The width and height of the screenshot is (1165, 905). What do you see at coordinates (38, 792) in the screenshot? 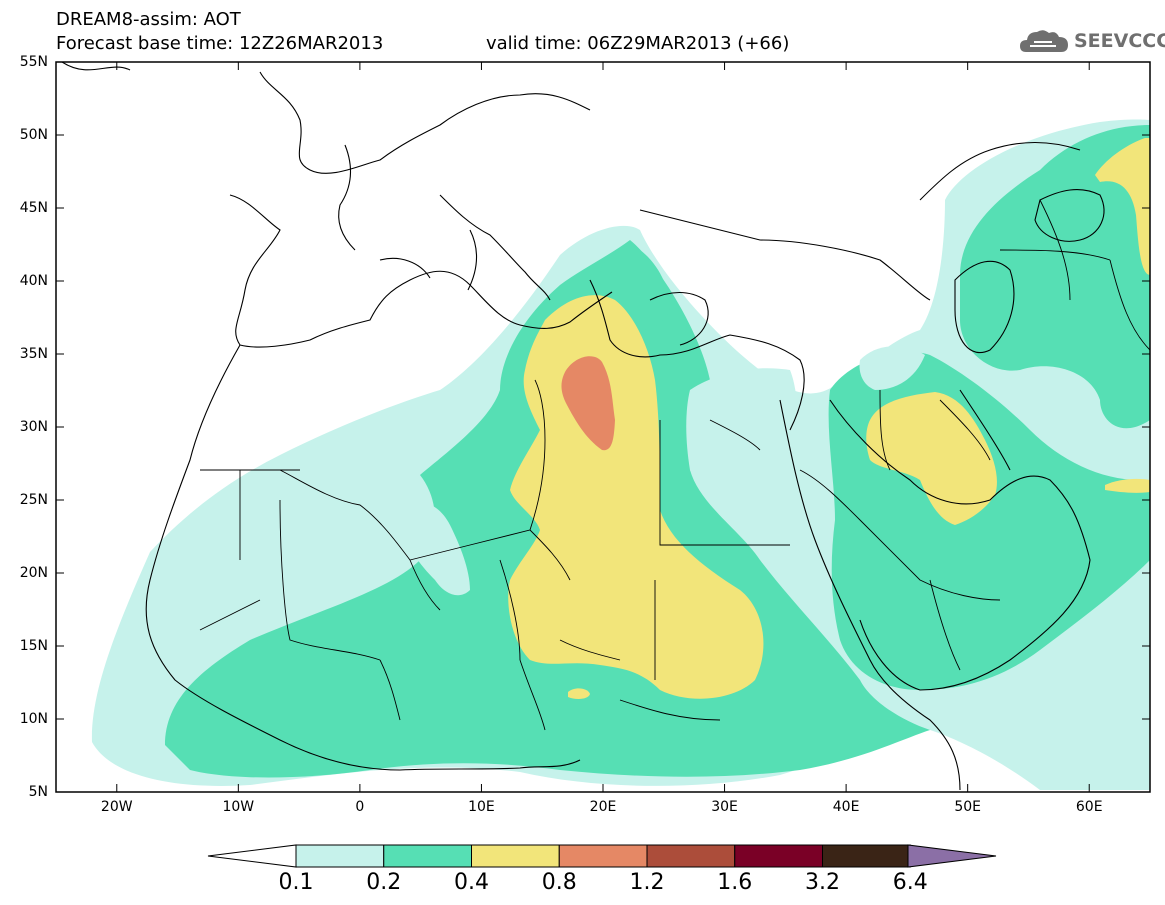
I see `lat-label: 5N` at bounding box center [38, 792].